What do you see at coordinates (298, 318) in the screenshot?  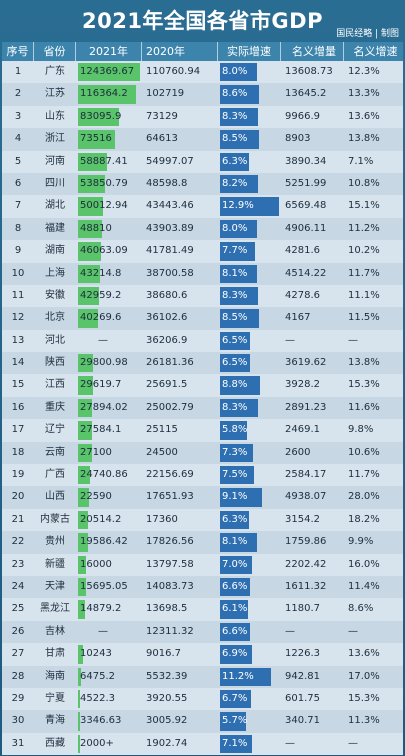 I see `row-nominal-increase: 4167` at bounding box center [298, 318].